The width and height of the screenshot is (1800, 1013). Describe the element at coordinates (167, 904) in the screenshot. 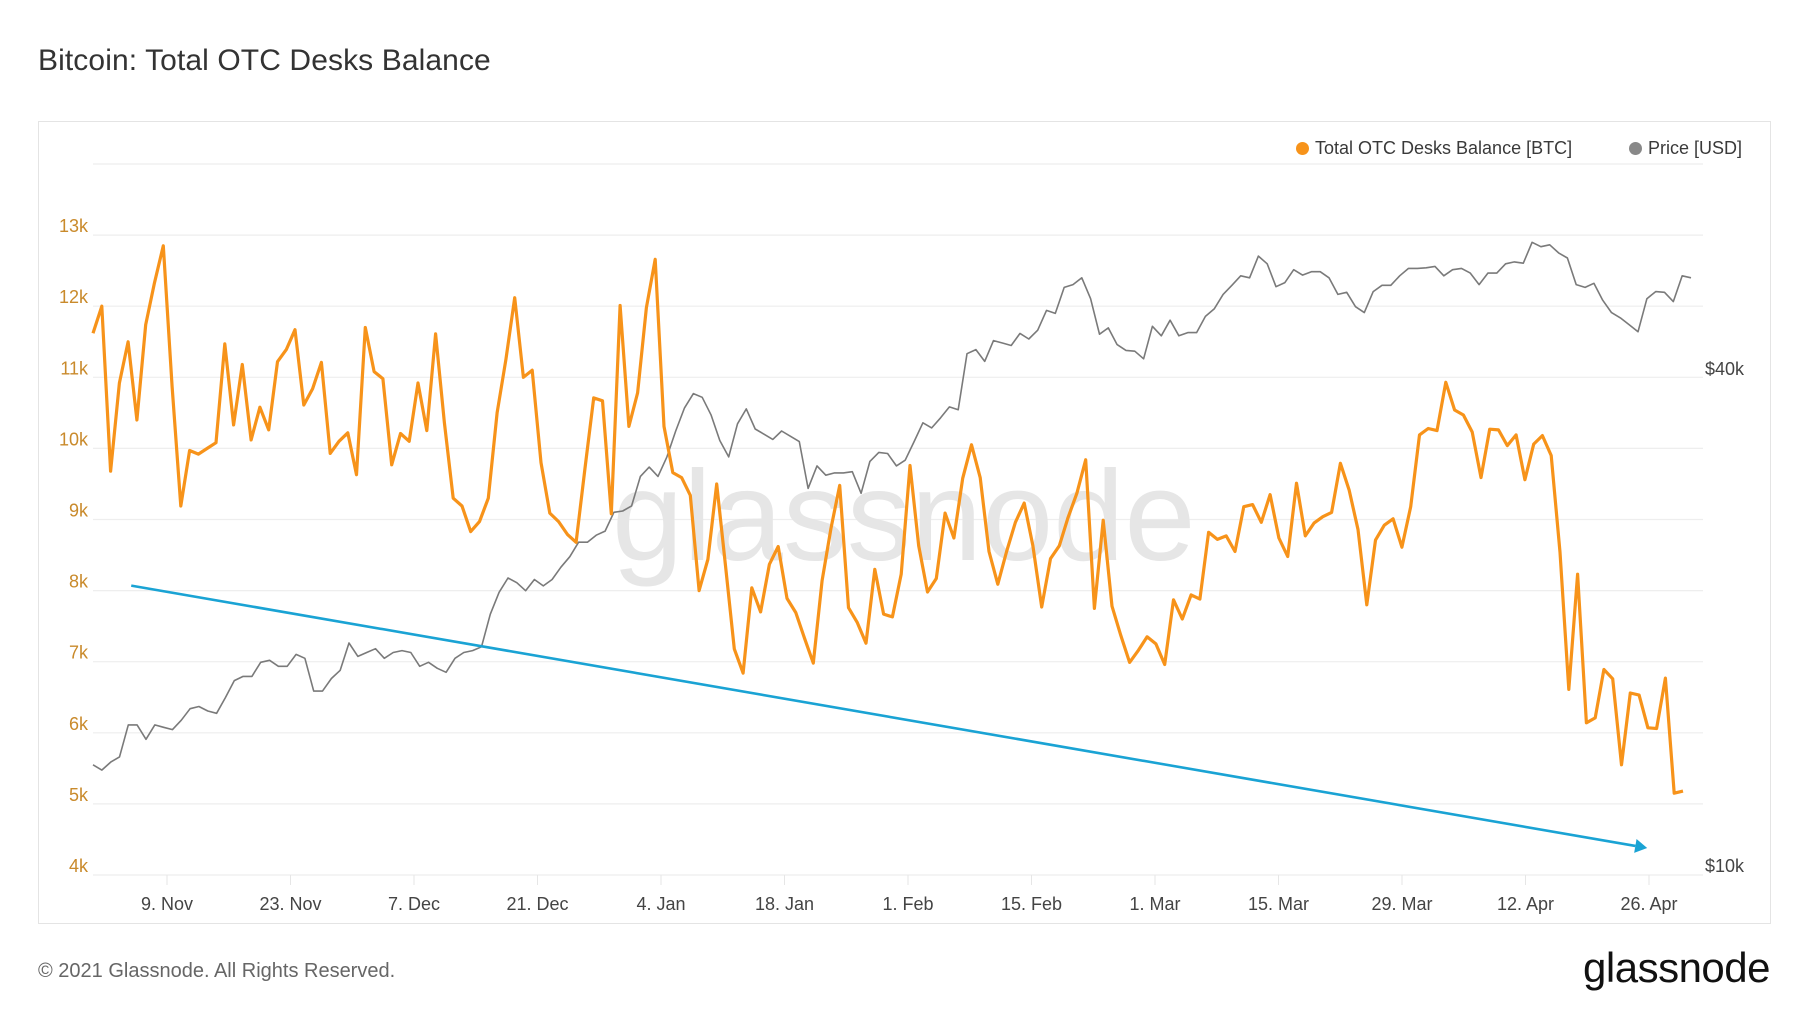

I see `x-axis-tick-label: 9. Nov` at that location.